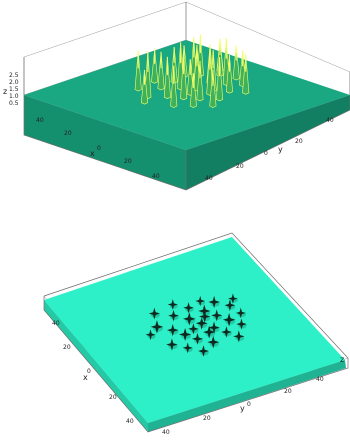  Describe the element at coordinates (14, 82) in the screenshot. I see `z-tick-1: 2.0` at that location.